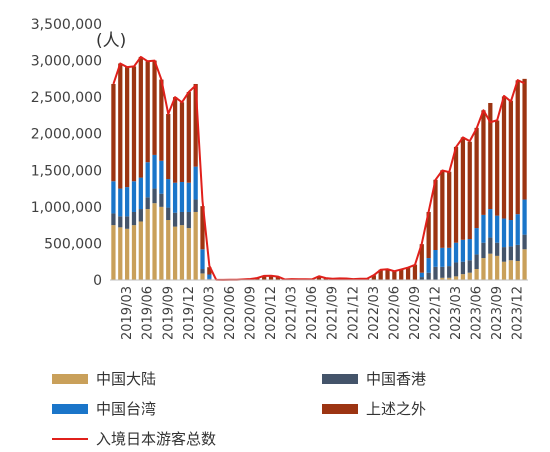  I want to click on x-tick-label: 2020/12, so click(271, 313).